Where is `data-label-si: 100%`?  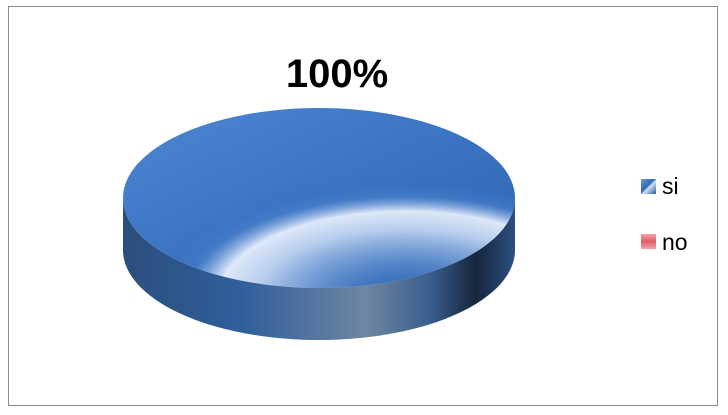
data-label-si: 100% is located at coordinates (337, 74).